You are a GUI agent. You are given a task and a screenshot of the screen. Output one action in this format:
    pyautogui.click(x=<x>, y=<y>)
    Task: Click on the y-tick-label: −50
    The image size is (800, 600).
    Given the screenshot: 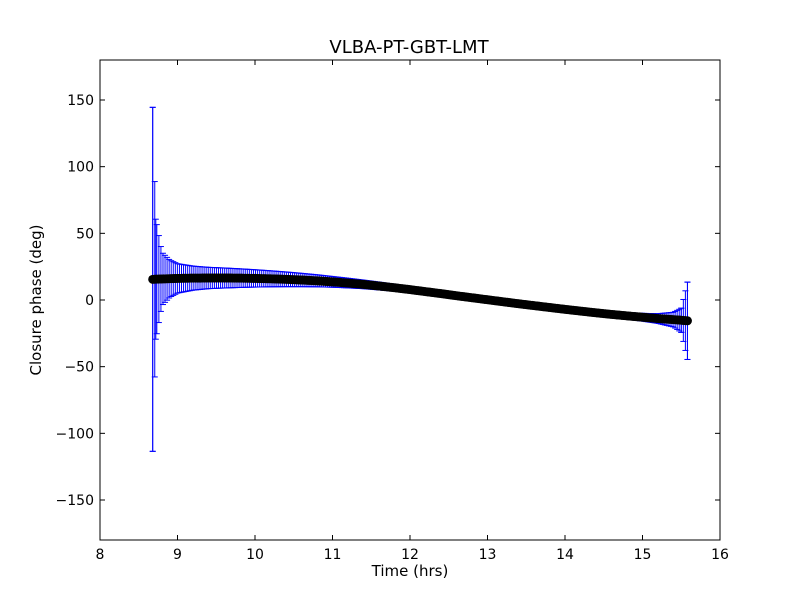 What is the action you would take?
    pyautogui.click(x=79, y=368)
    